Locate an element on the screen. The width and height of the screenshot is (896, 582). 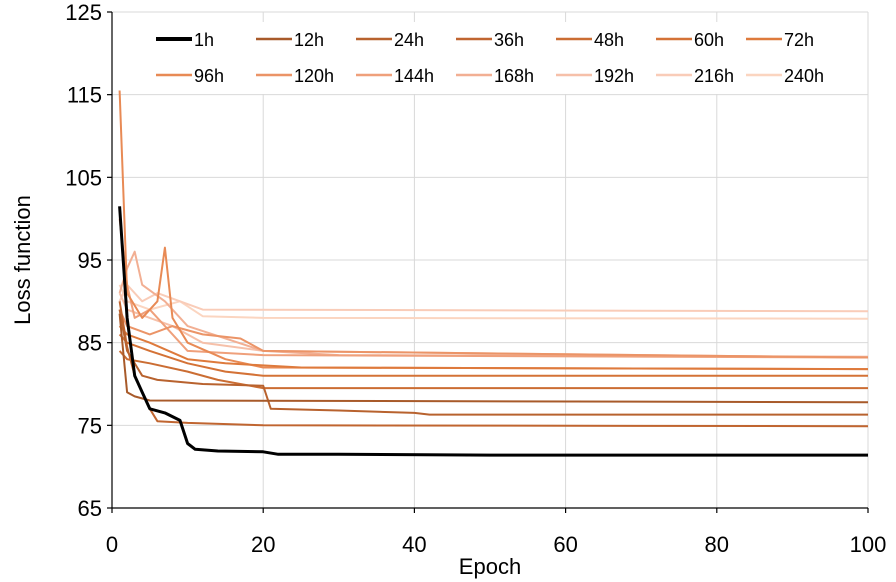
y-tick-label: 75 is located at coordinates (90, 425).